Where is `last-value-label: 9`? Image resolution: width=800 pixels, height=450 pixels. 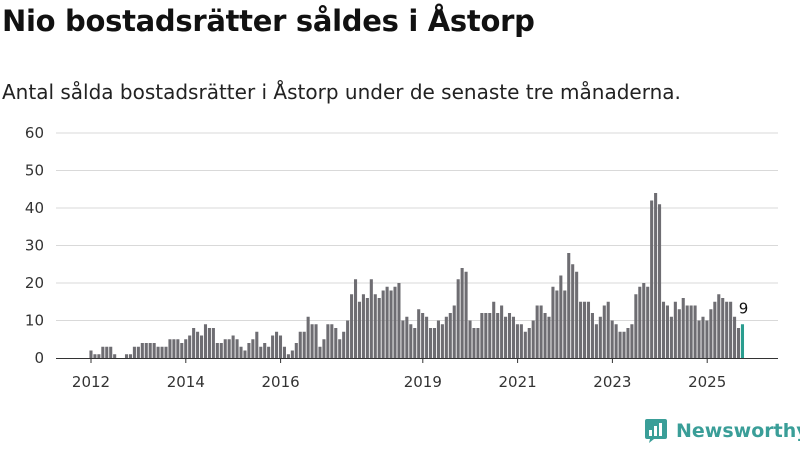 last-value-label: 9 is located at coordinates (744, 308).